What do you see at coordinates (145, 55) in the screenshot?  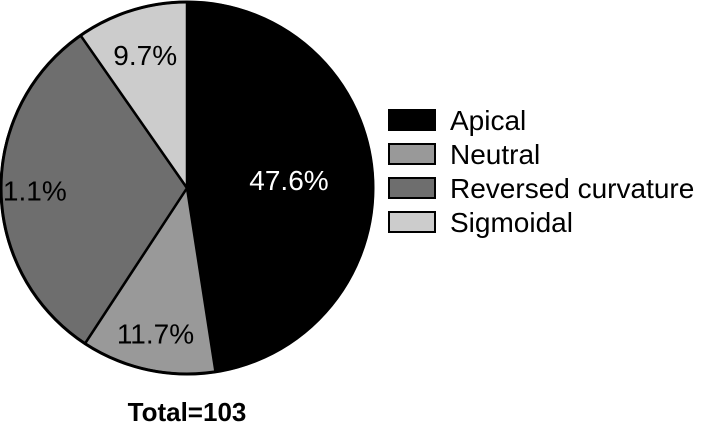 I see `slice-value-label: 9.7%` at bounding box center [145, 55].